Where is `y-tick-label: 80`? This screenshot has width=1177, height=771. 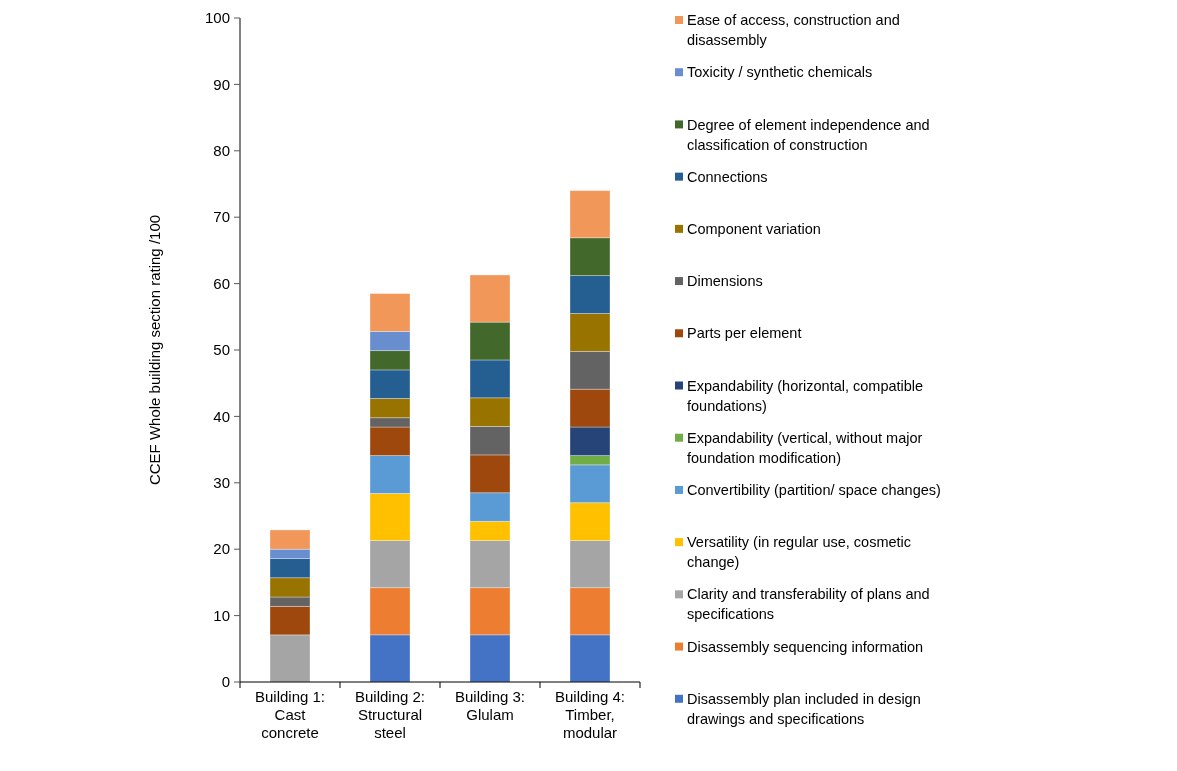
y-tick-label: 80 is located at coordinates (221, 151).